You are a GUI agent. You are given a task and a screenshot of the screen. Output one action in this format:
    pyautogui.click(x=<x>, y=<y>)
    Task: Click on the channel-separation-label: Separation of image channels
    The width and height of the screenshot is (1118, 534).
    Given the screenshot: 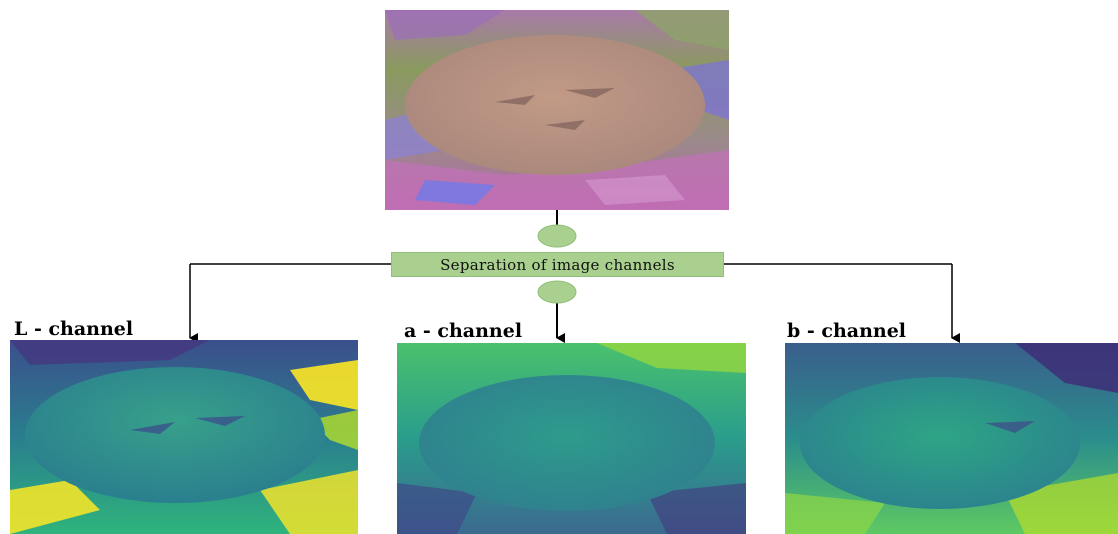 What is the action you would take?
    pyautogui.click(x=557, y=264)
    